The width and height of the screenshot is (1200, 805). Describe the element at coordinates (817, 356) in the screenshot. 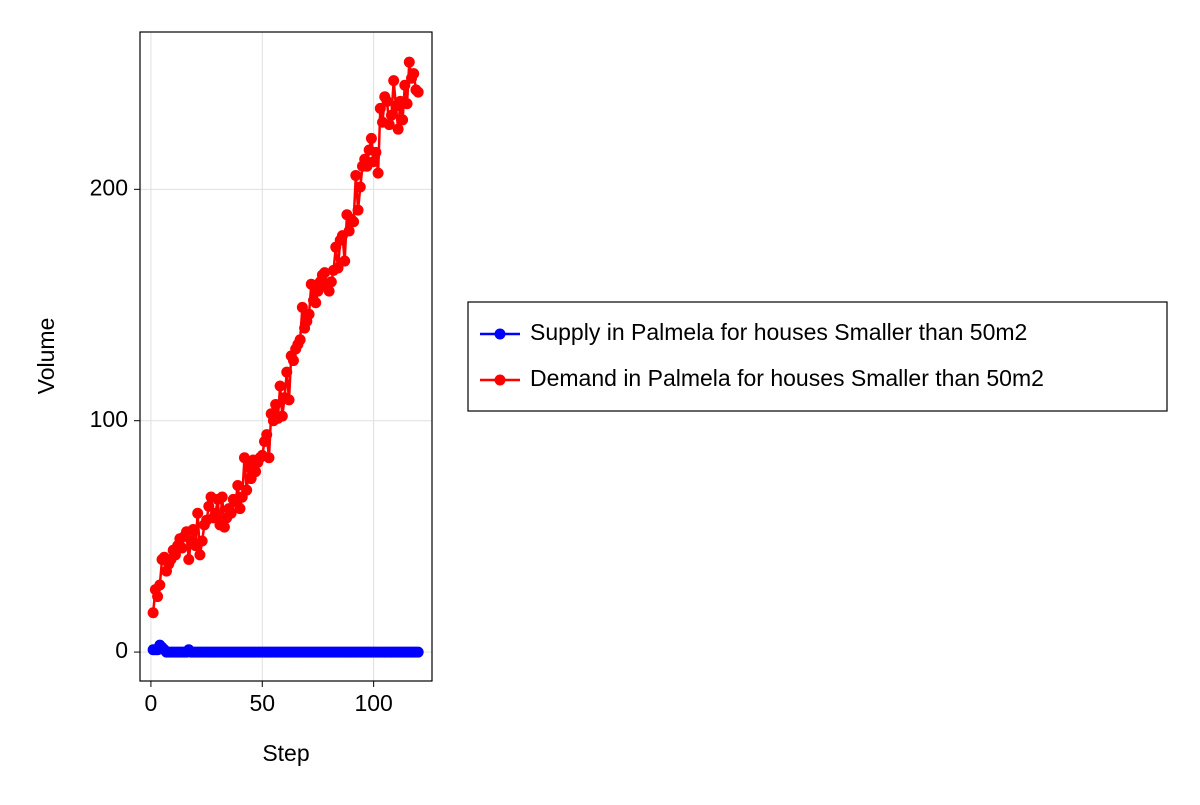

I see `legend-box` at that location.